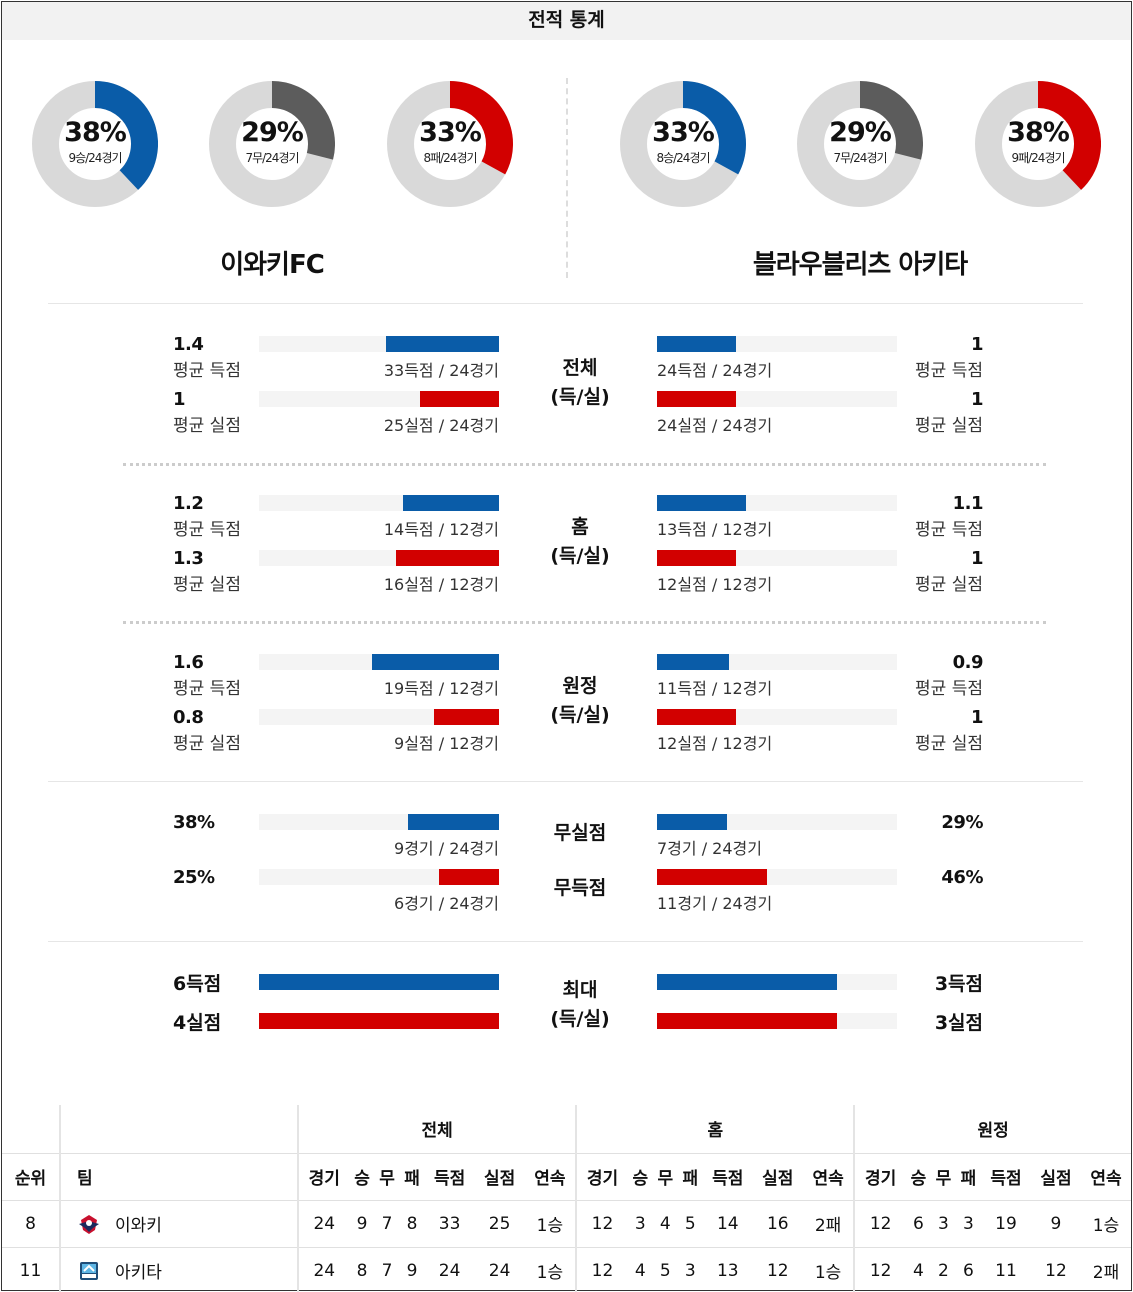  What do you see at coordinates (716, 1129) in the screenshot?
I see `group-header-home: 홈` at bounding box center [716, 1129].